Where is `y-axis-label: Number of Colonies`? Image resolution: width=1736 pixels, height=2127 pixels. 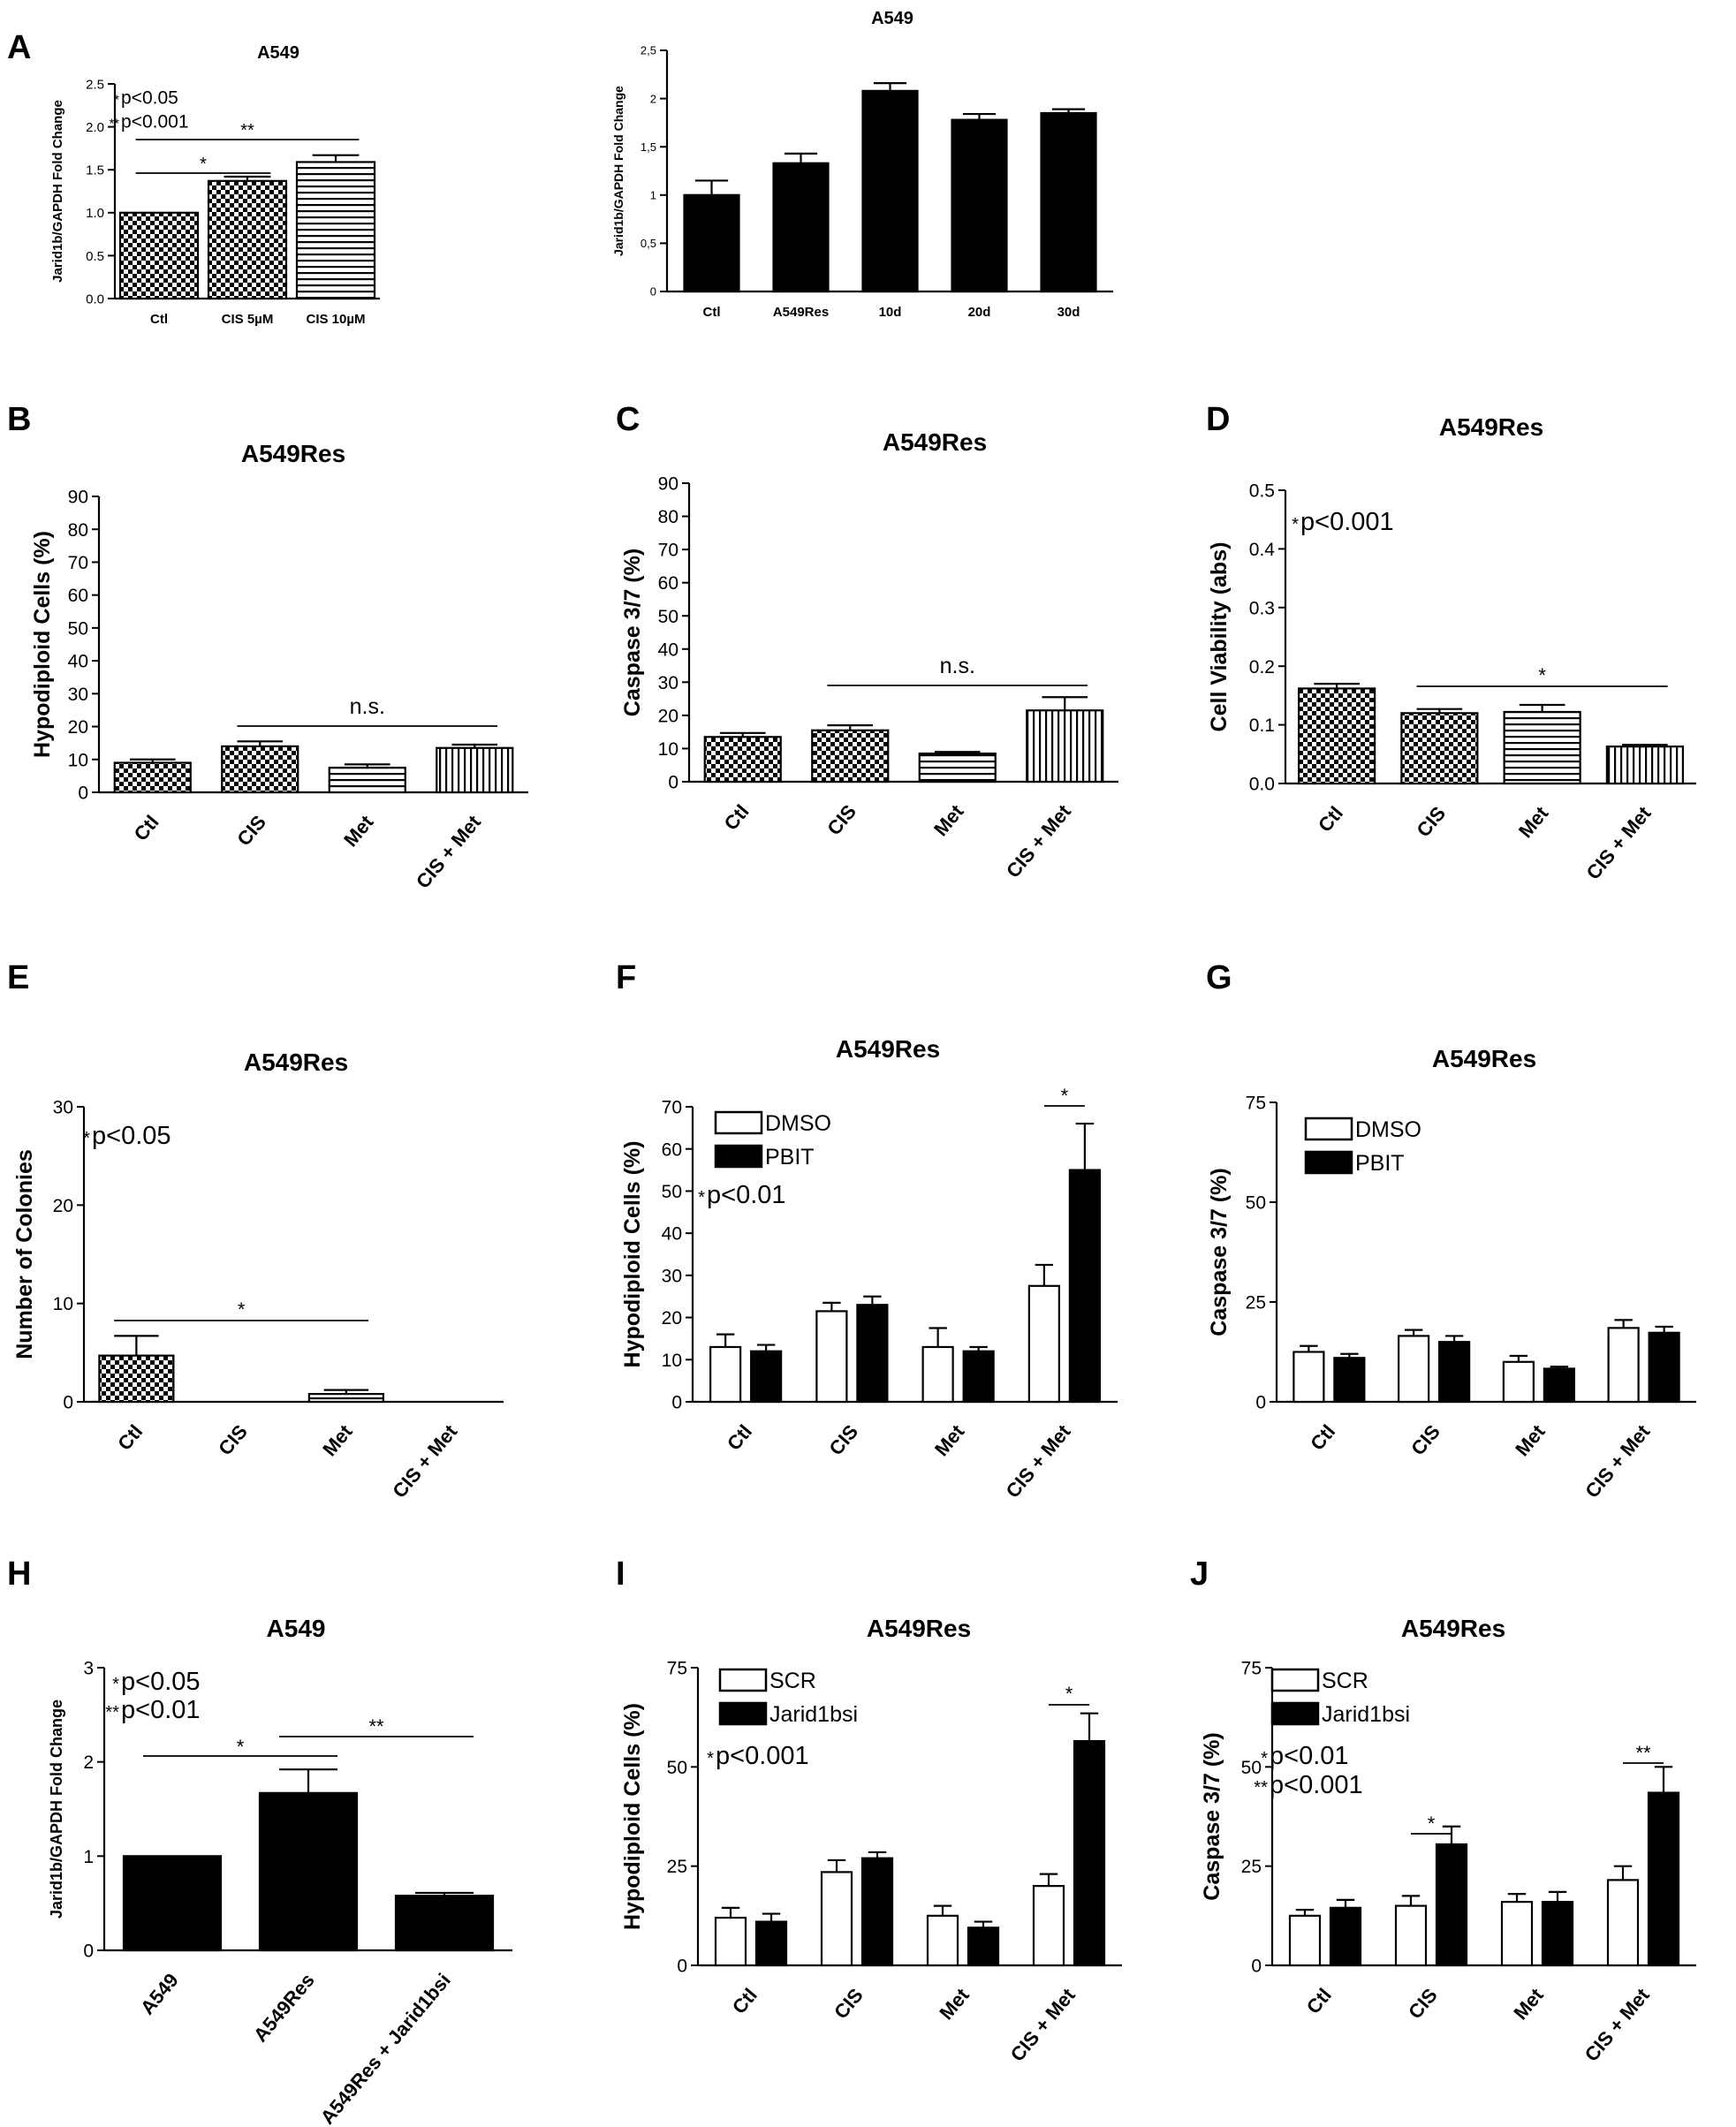
y-axis-label: Number of Colonies is located at coordinates (25, 1254).